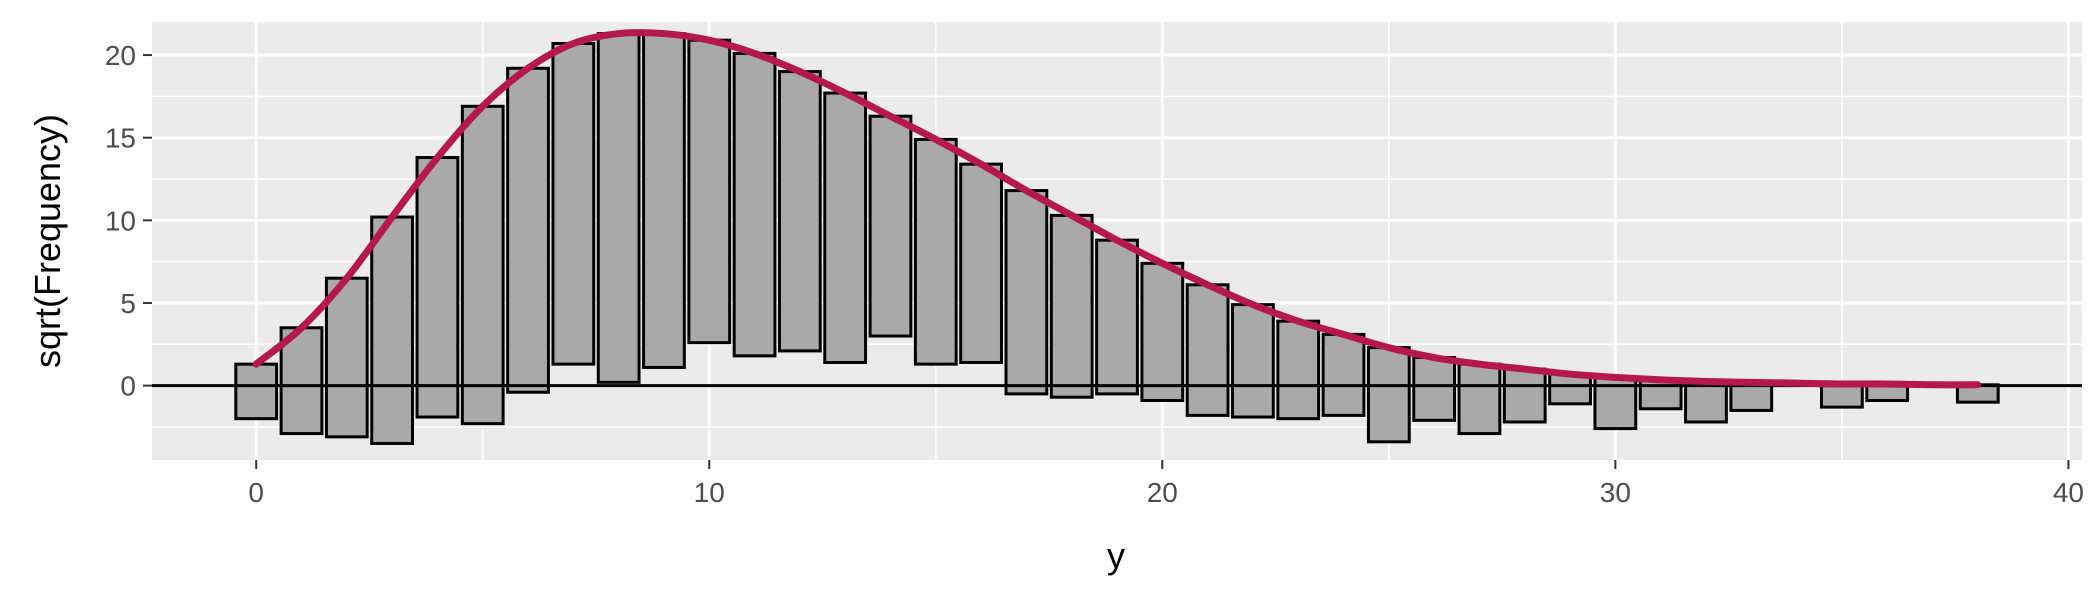 The image size is (2100, 600). Describe the element at coordinates (120, 55) in the screenshot. I see `y-tick-label: 20` at that location.